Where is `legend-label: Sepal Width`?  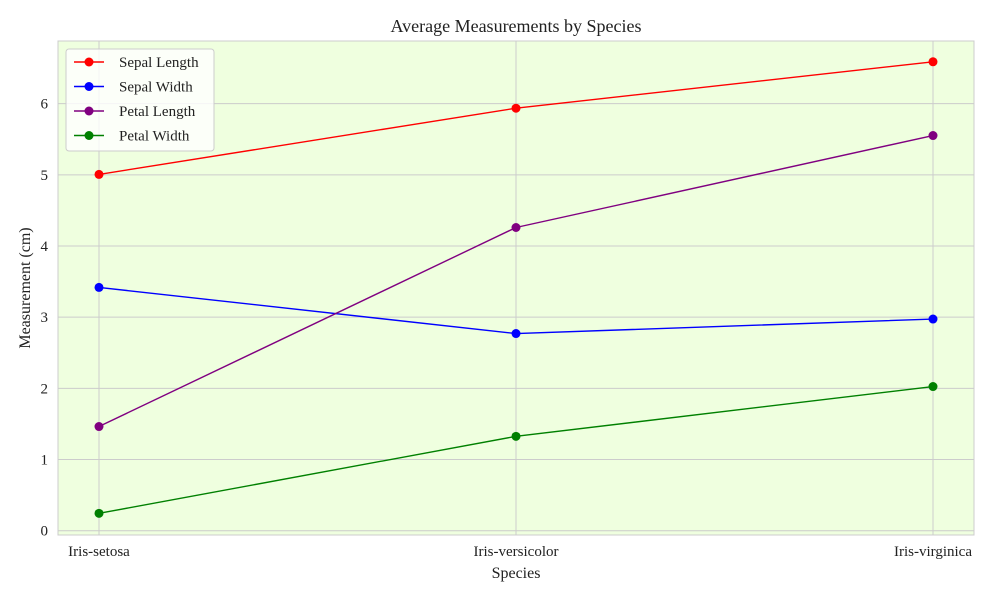 legend-label: Sepal Width is located at coordinates (156, 88).